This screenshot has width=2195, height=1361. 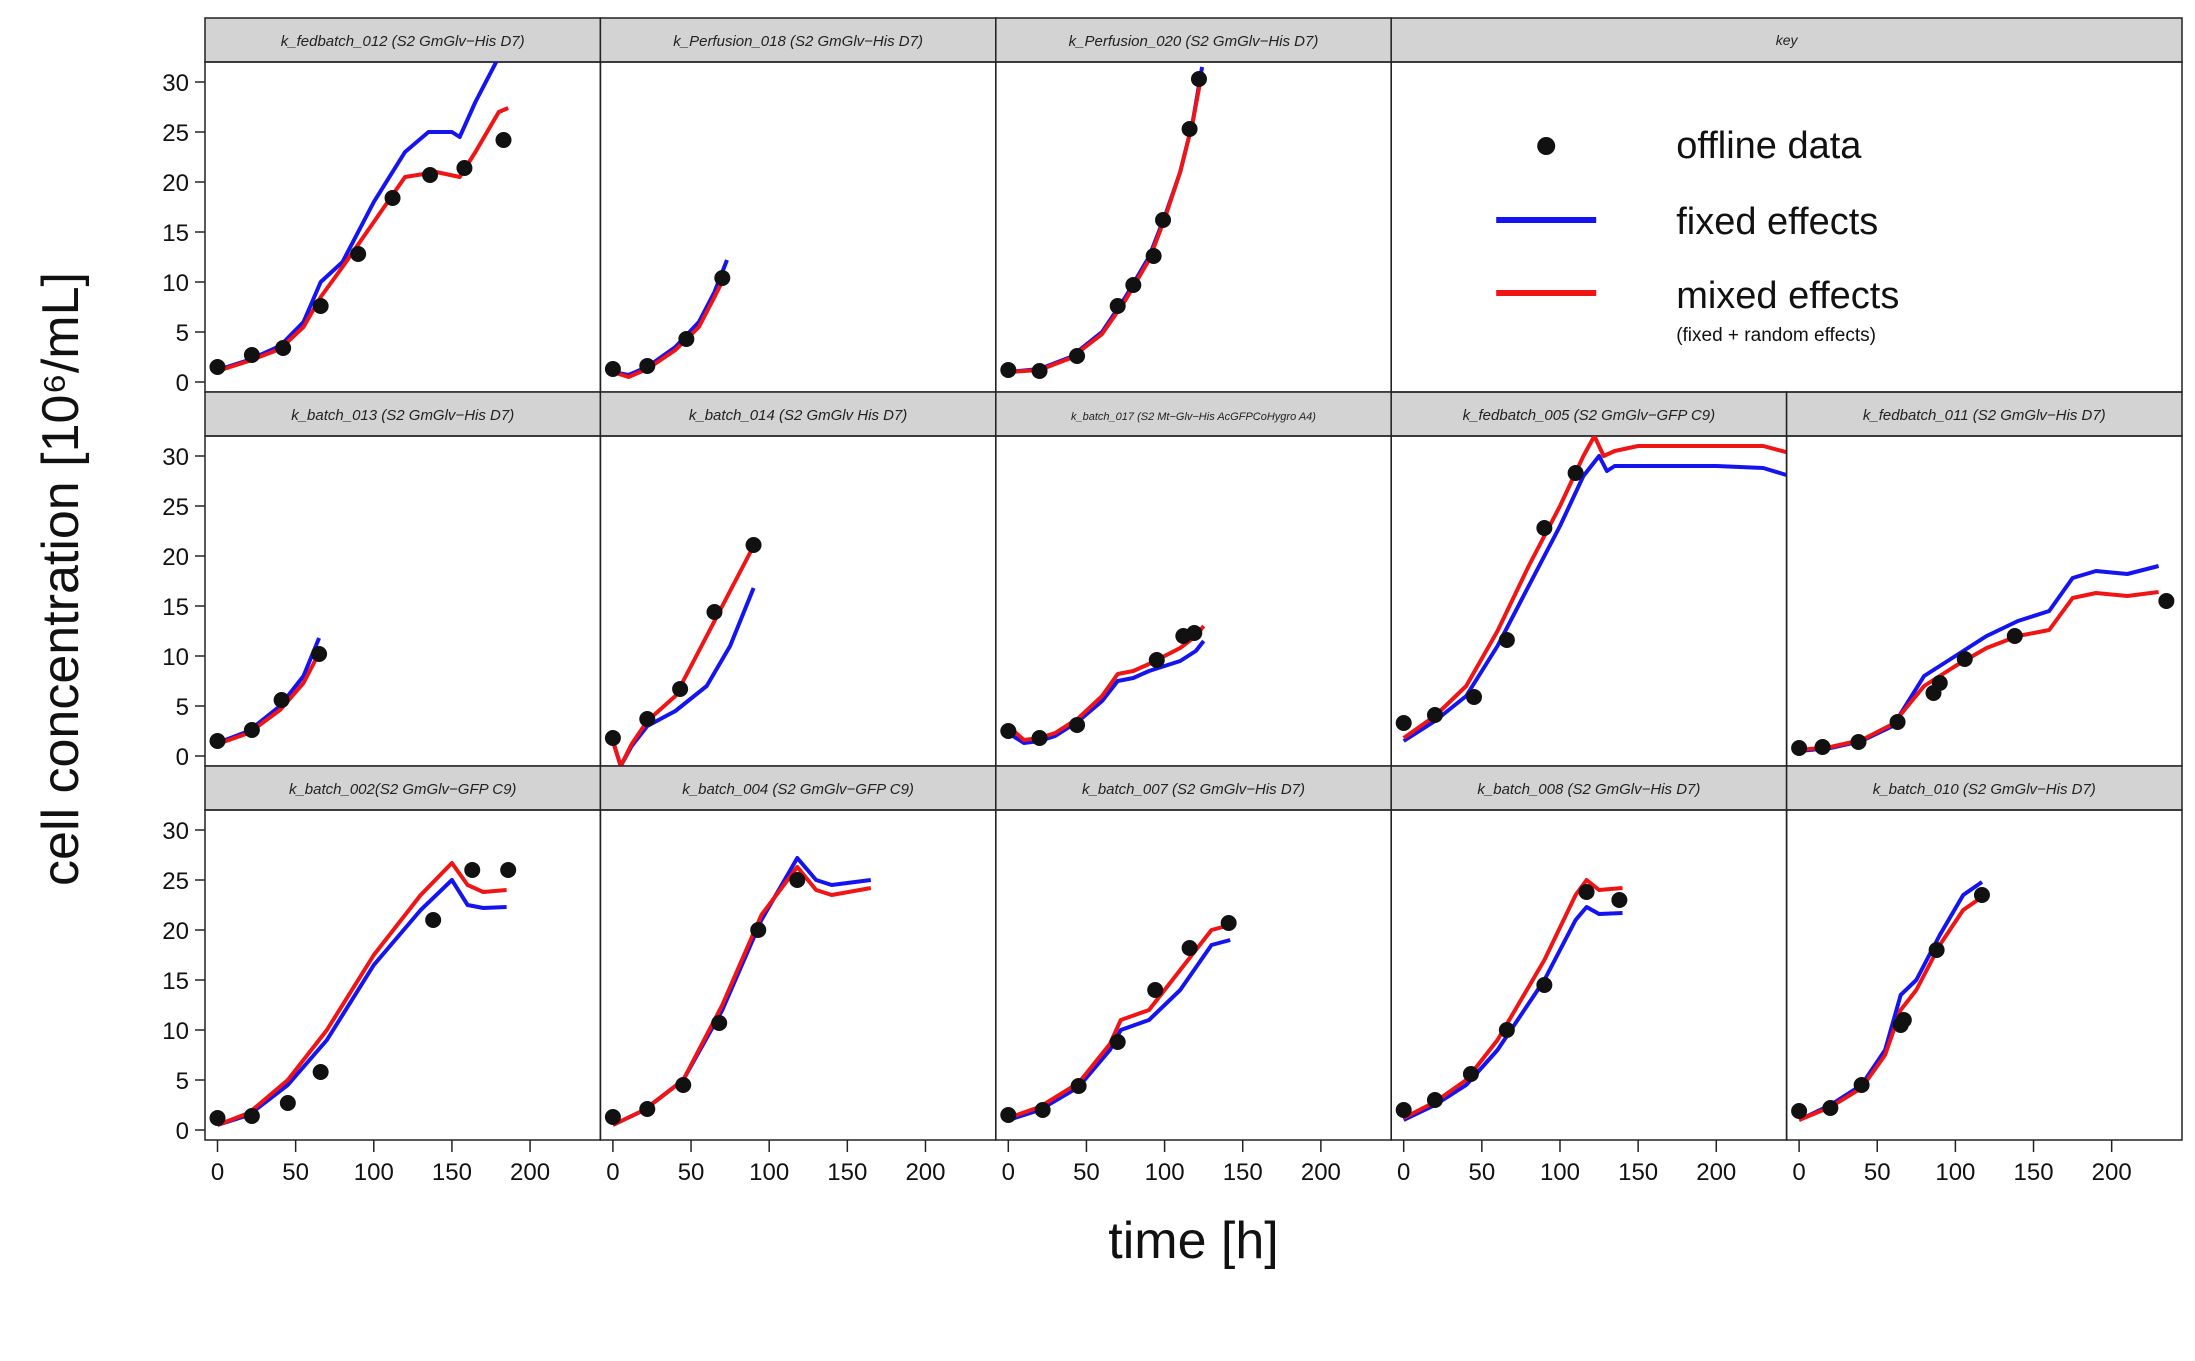 What do you see at coordinates (1769, 146) in the screenshot?
I see `legend-points-label: offline data` at bounding box center [1769, 146].